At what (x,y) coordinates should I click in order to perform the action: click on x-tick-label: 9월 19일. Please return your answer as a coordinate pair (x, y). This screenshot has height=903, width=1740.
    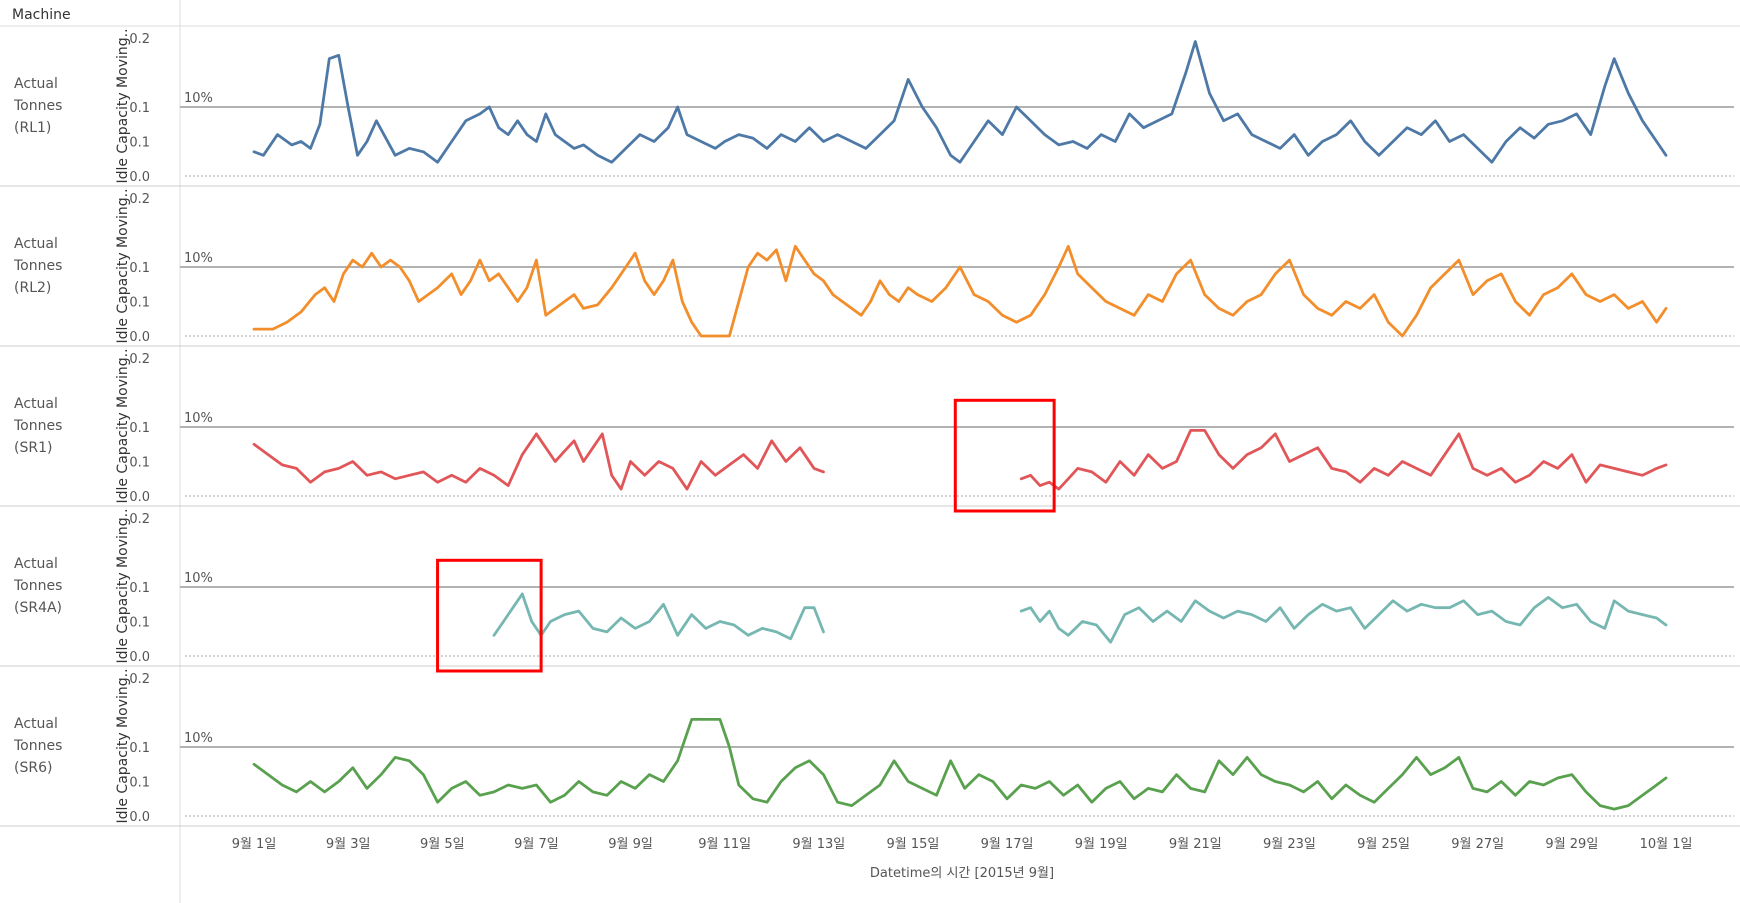
    Looking at the image, I should click on (1101, 844).